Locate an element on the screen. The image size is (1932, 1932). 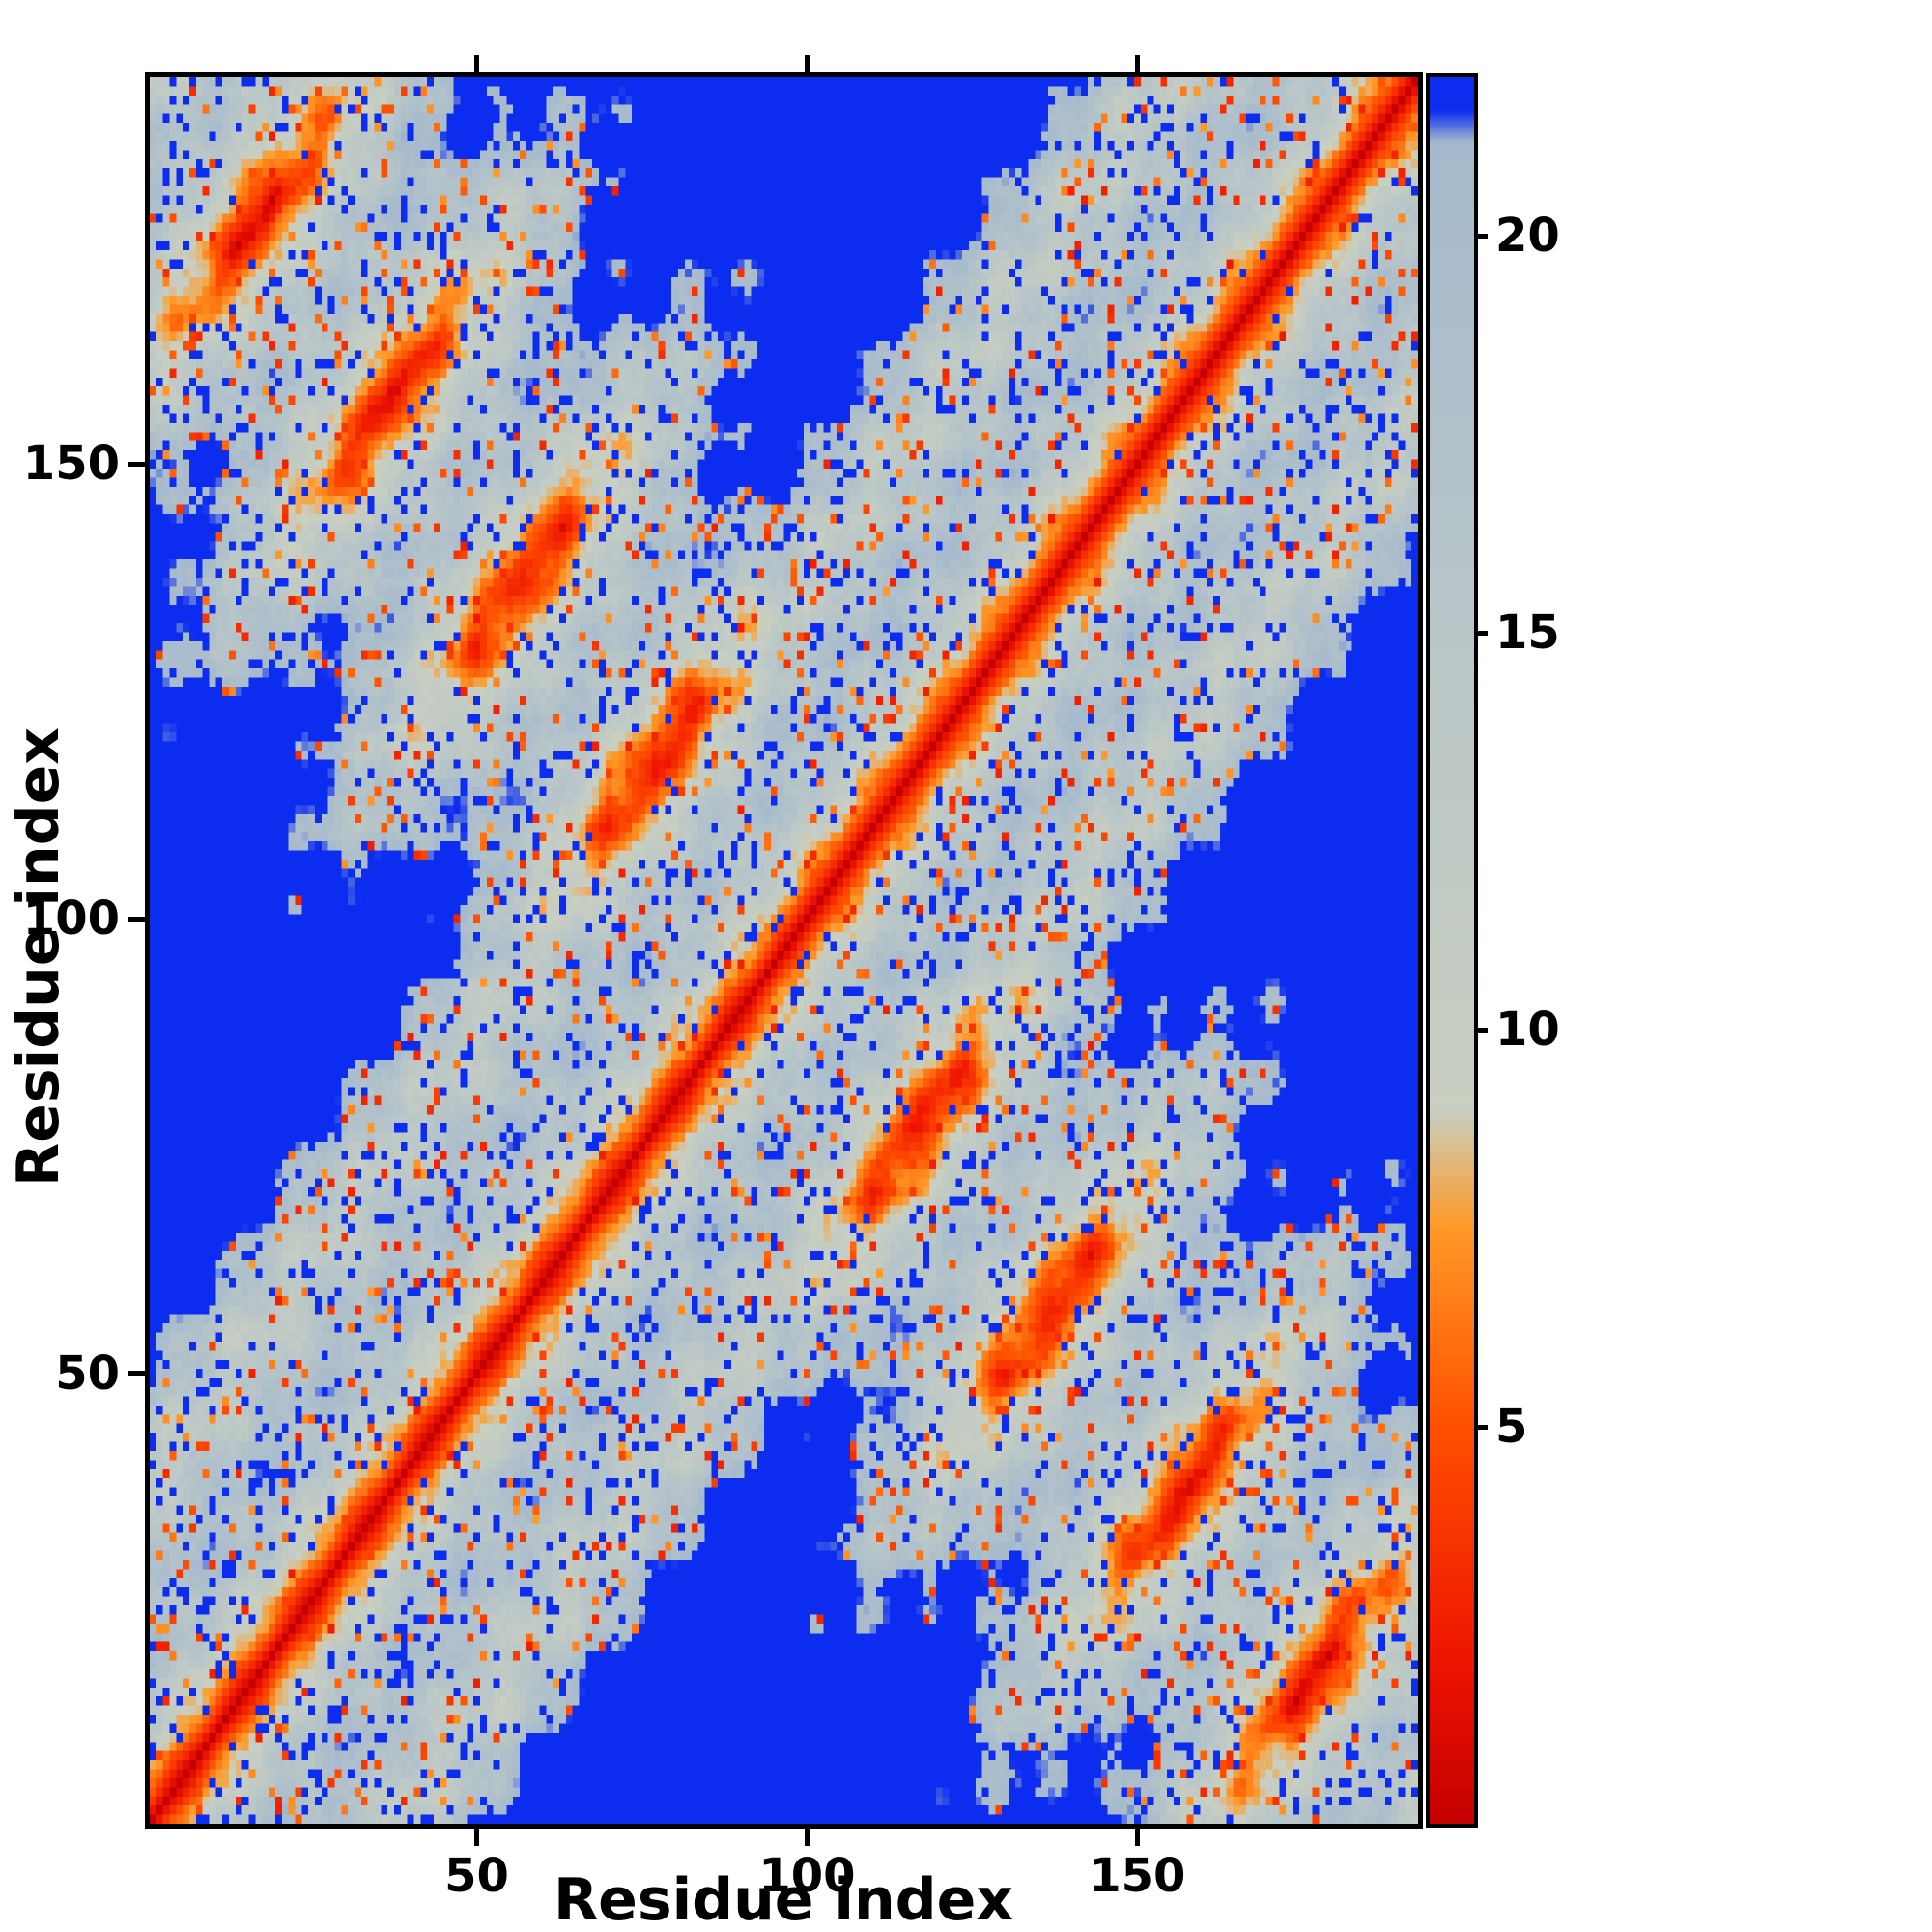
colorbar-canvas is located at coordinates (1452, 950).